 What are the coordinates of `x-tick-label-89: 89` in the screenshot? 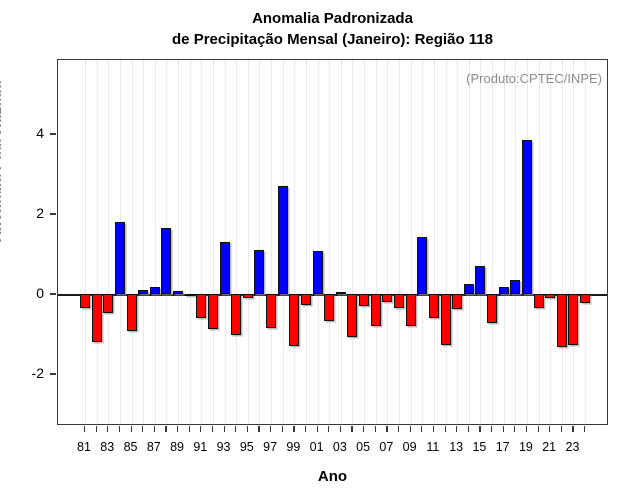 It's located at (177, 447).